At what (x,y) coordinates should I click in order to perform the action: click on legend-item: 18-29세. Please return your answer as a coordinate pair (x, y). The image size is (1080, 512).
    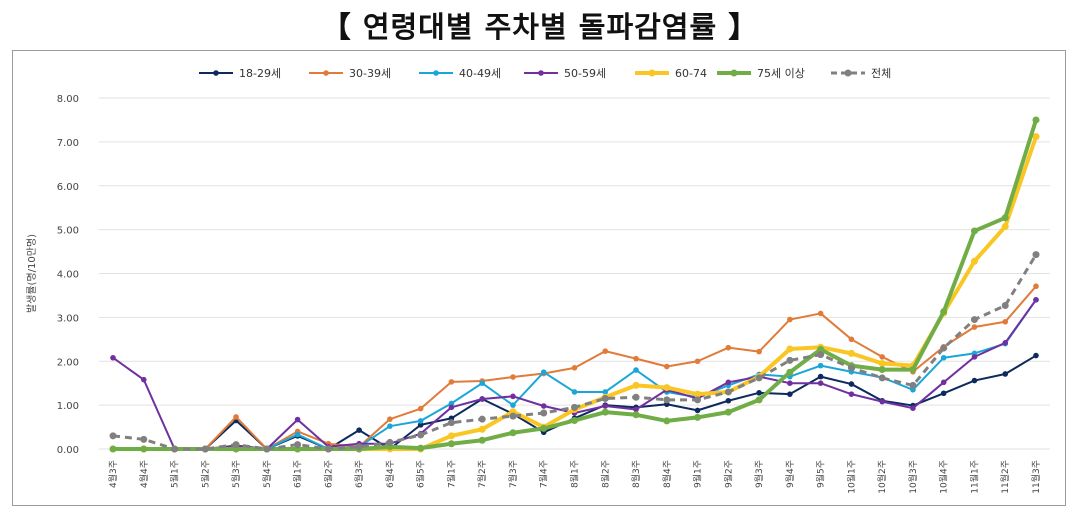
    Looking at the image, I should click on (240, 73).